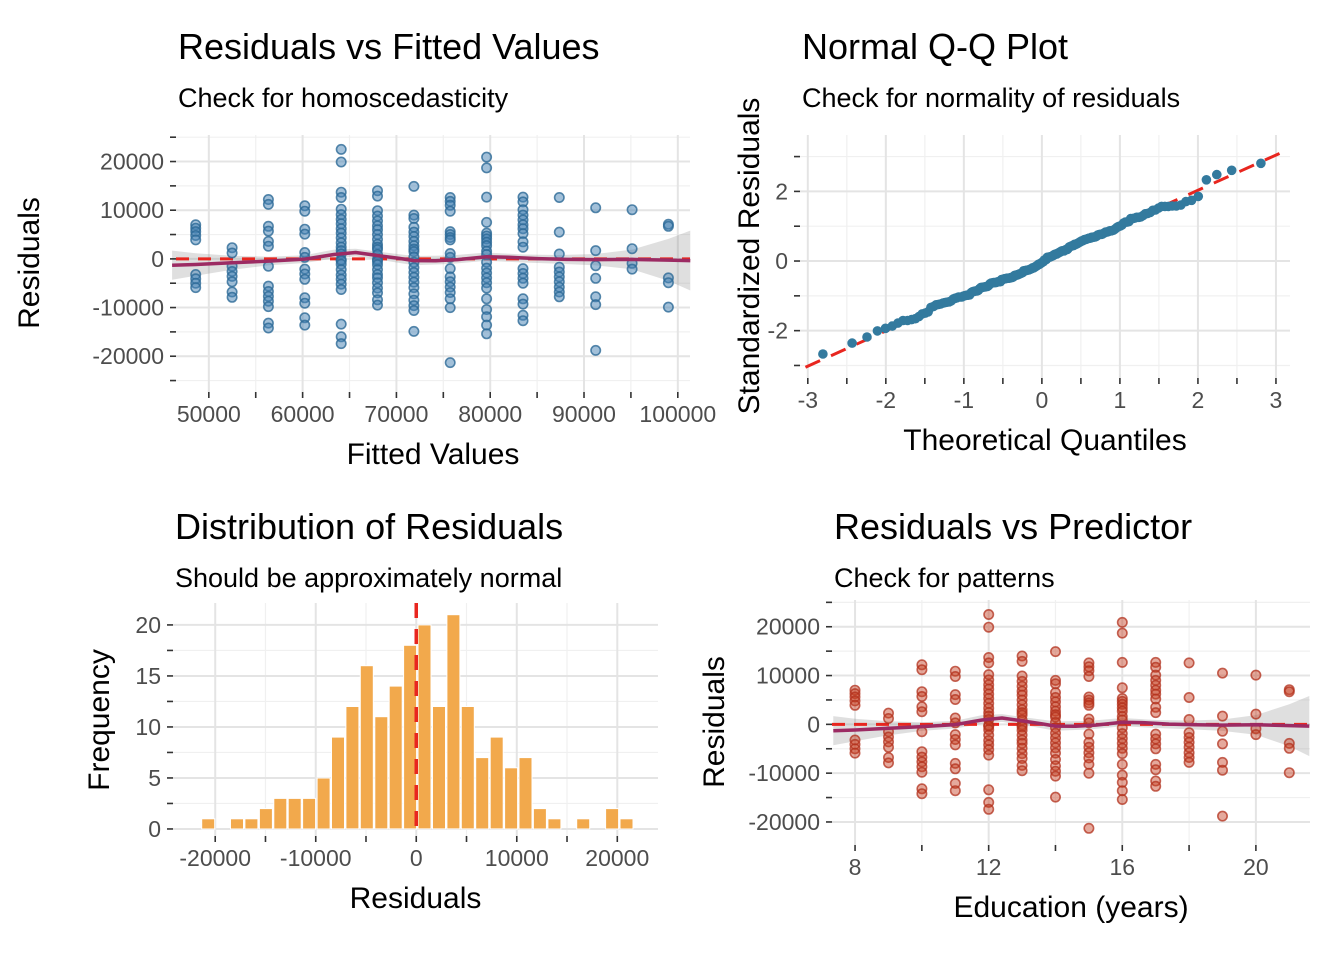 The width and height of the screenshot is (1344, 960). I want to click on points-group, so click(1072, 721).